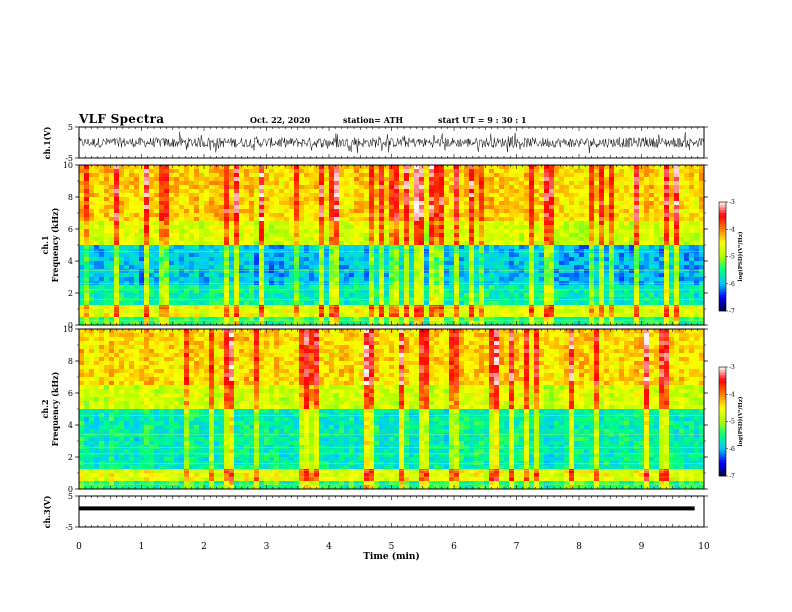 The height and width of the screenshot is (612, 792). What do you see at coordinates (122, 119) in the screenshot?
I see `figure-title: VLF Spectra` at bounding box center [122, 119].